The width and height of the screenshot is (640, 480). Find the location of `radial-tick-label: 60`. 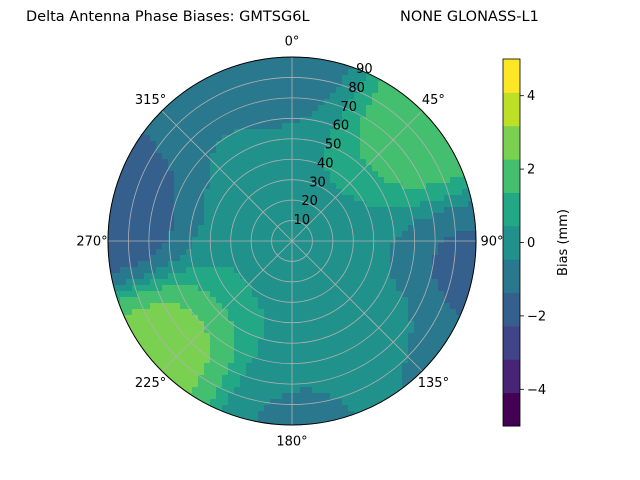

radial-tick-label: 60 is located at coordinates (341, 126).